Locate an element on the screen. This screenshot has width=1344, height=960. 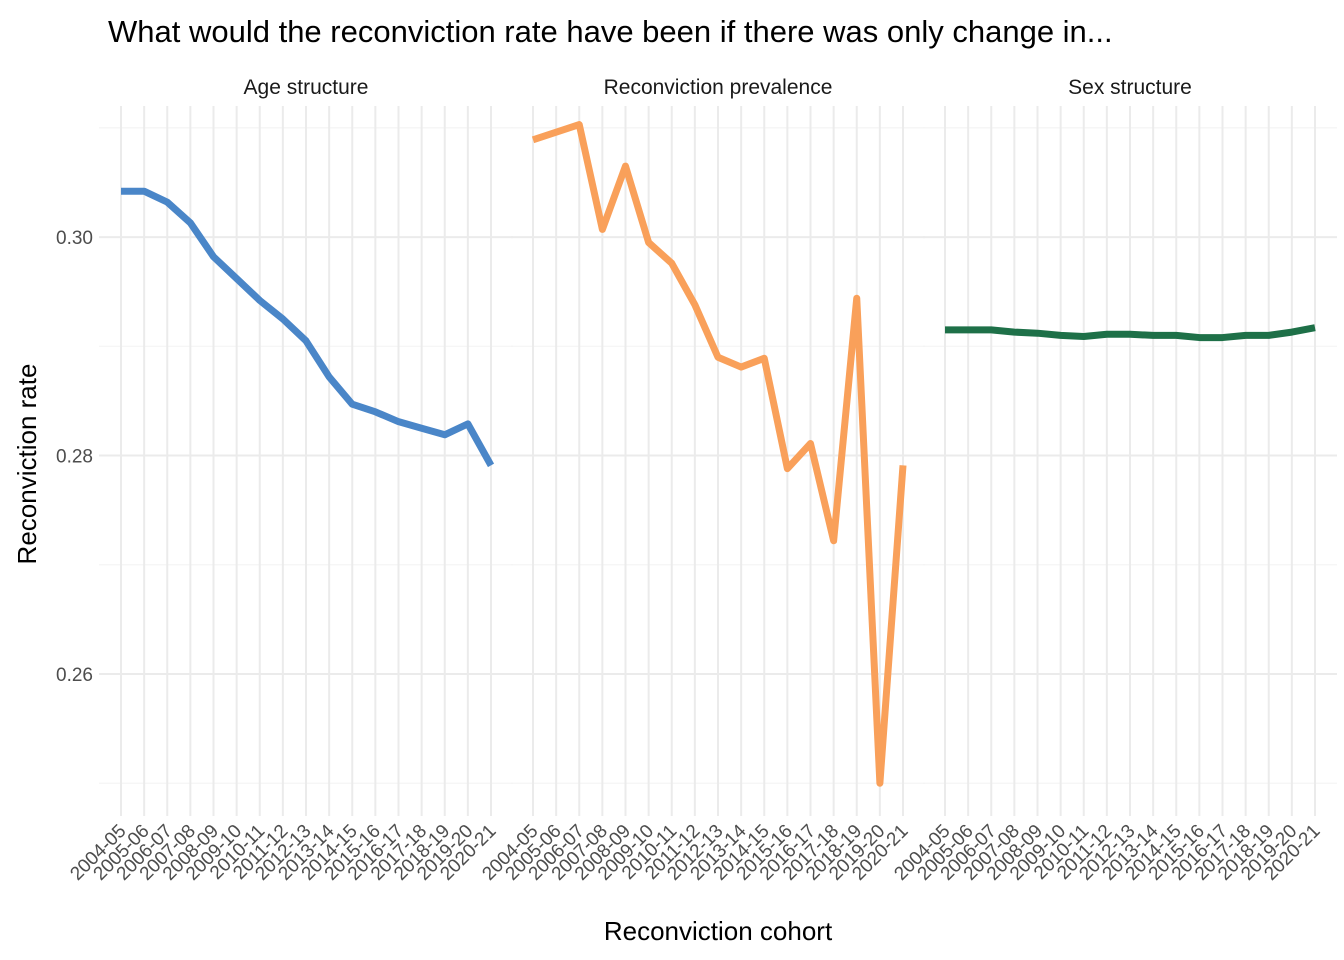
y-axis: 0.26 0.28 0.30 is located at coordinates (74, 457).